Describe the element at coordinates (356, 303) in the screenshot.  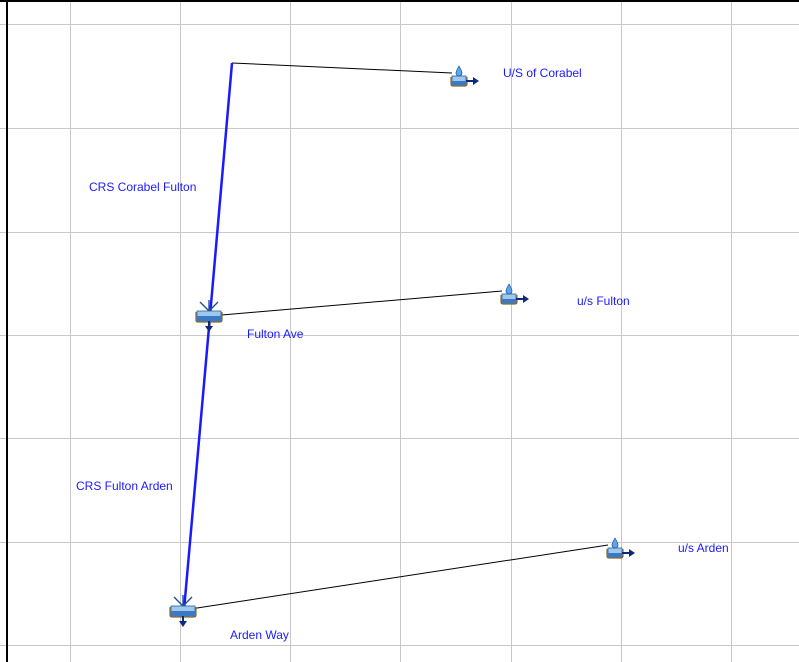
I see `connector-us-fulton` at that location.